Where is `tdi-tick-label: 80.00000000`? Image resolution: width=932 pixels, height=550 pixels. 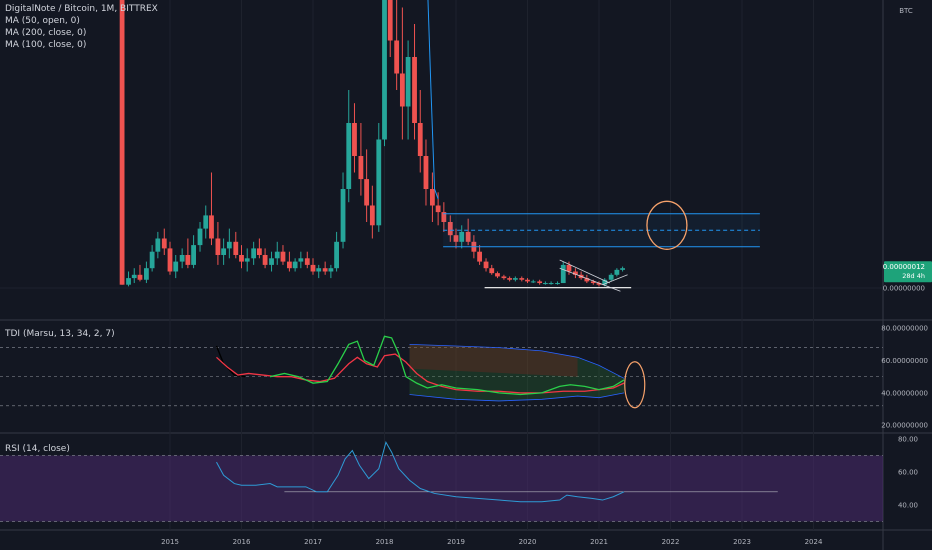 tdi-tick-label: 80.00000000 is located at coordinates (904, 329).